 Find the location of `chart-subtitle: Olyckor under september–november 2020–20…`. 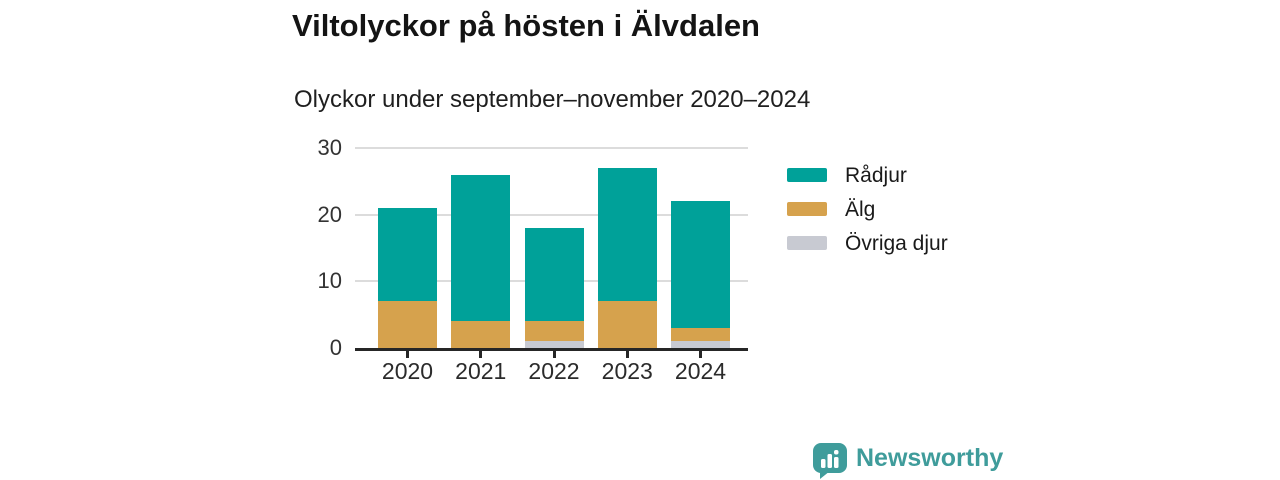

chart-subtitle: Olyckor under september–november 2020–20… is located at coordinates (552, 99).